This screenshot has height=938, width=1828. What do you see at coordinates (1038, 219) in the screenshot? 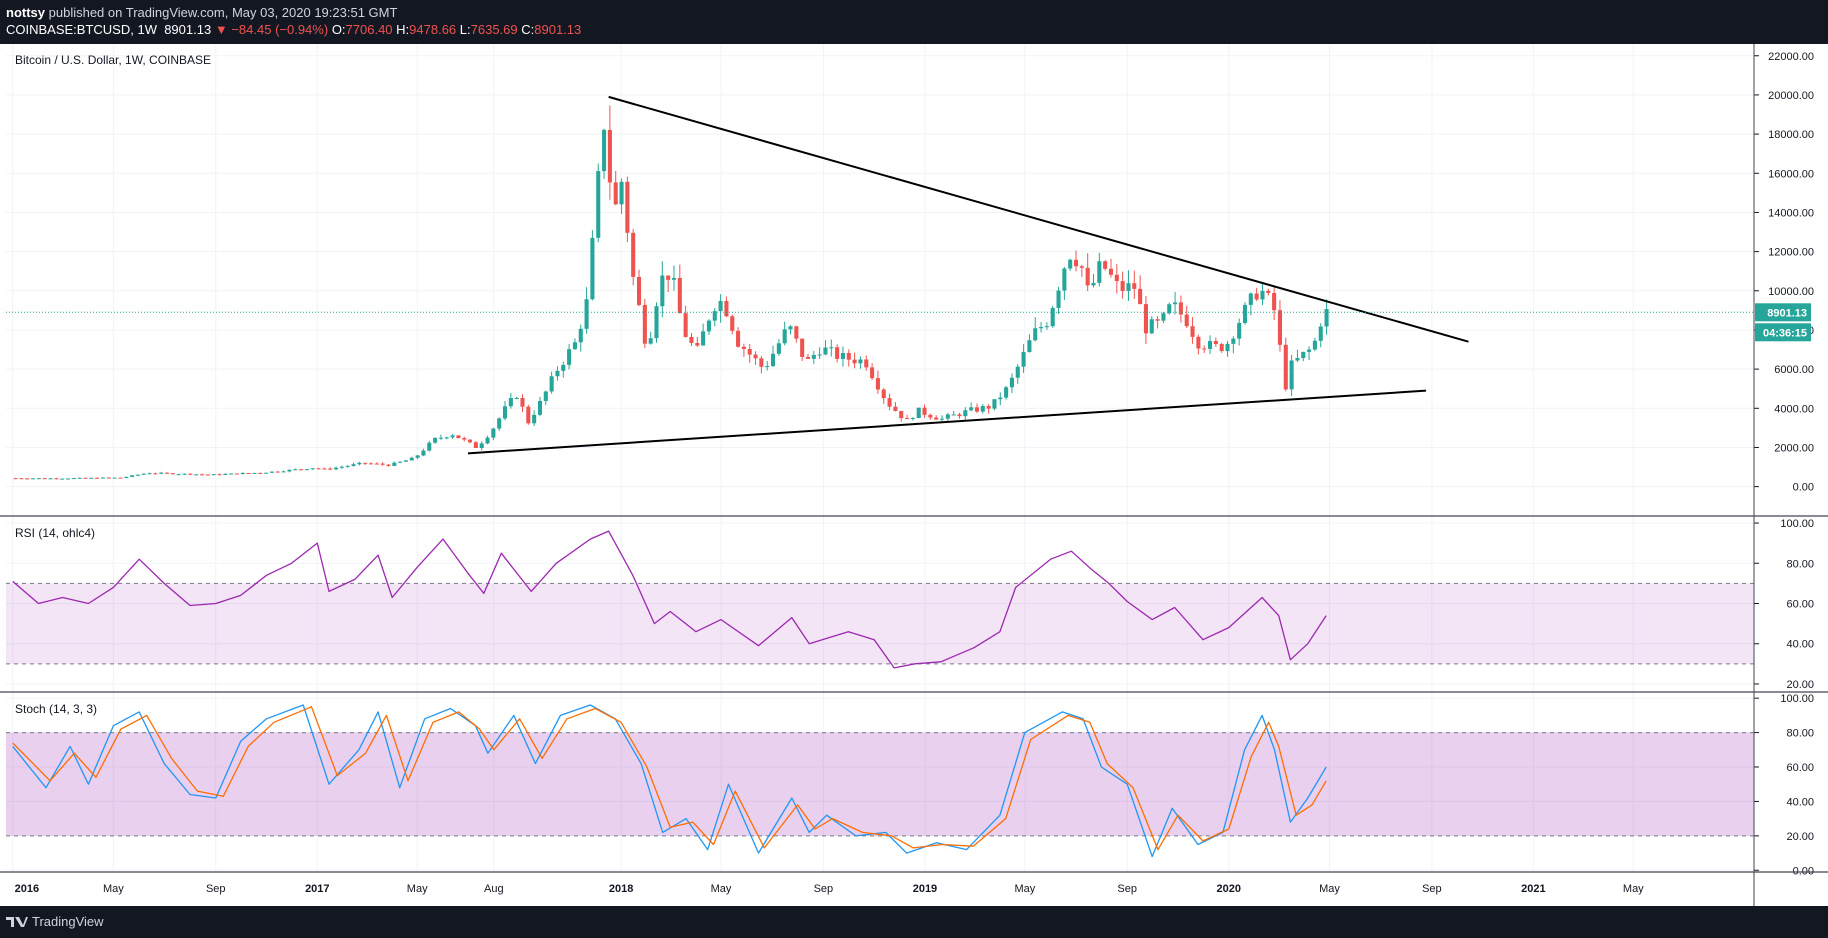
I see `trendline-upper` at bounding box center [1038, 219].